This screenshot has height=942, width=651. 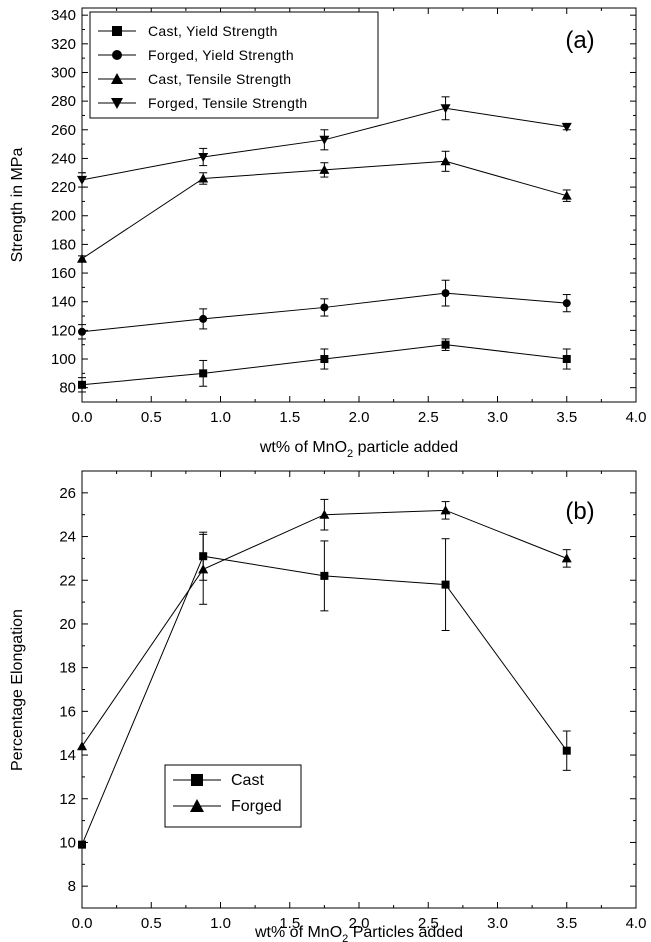 What do you see at coordinates (405, 932) in the screenshot?
I see `x-axis-title-part: Particles added` at bounding box center [405, 932].